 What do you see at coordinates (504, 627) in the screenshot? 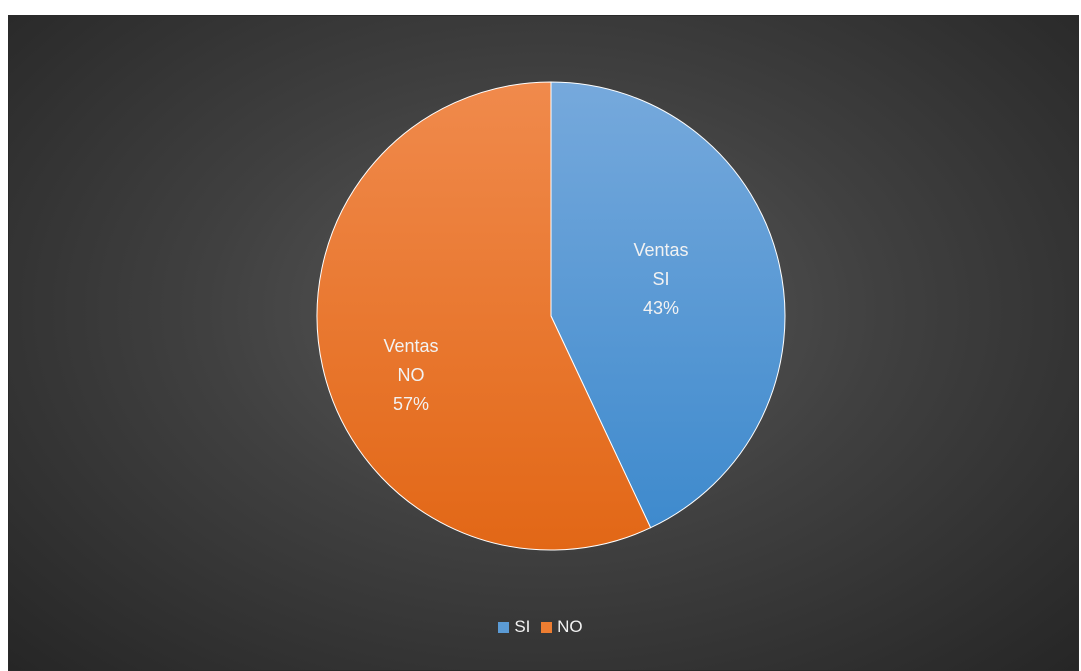
I see `legend-swatch-si` at bounding box center [504, 627].